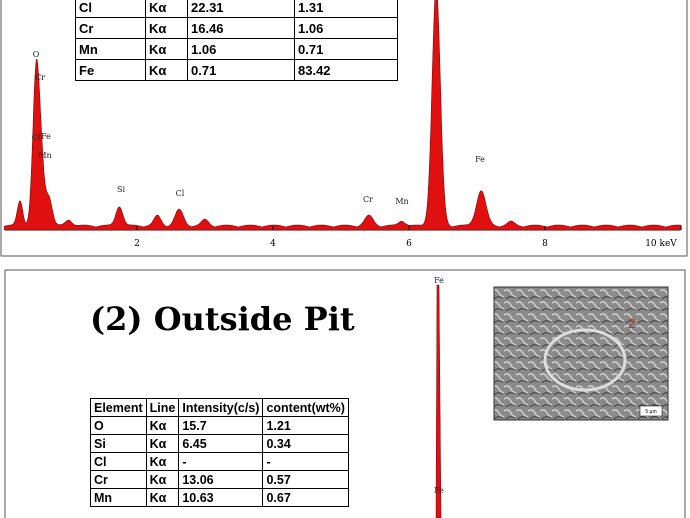 This screenshot has height=518, width=690. I want to click on axis-label: 4, so click(273, 244).